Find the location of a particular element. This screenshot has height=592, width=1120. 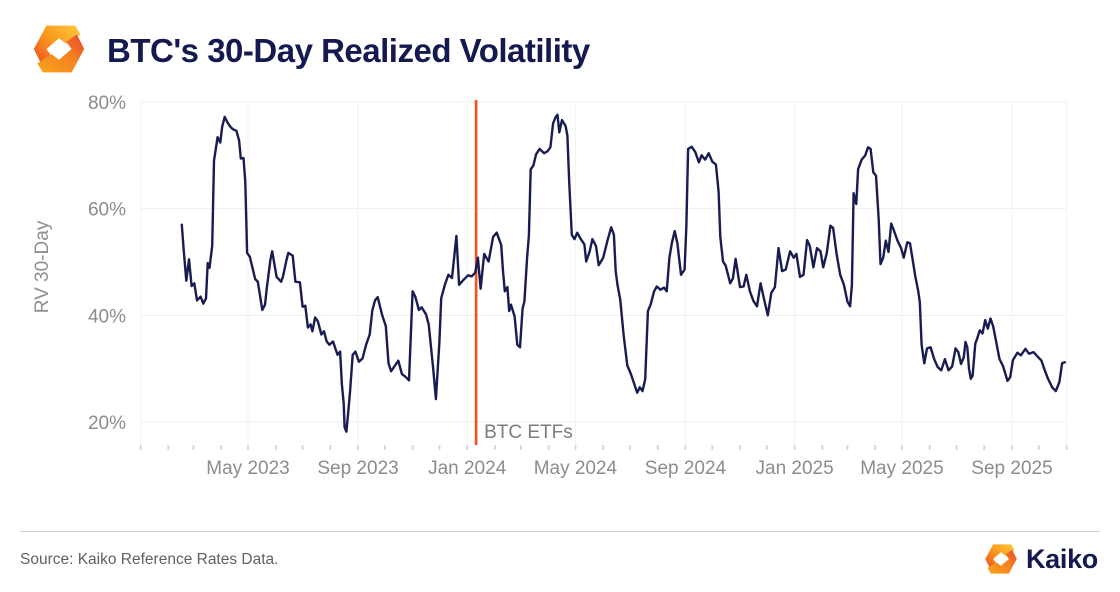

x-tick-label: May 2024 is located at coordinates (576, 468).